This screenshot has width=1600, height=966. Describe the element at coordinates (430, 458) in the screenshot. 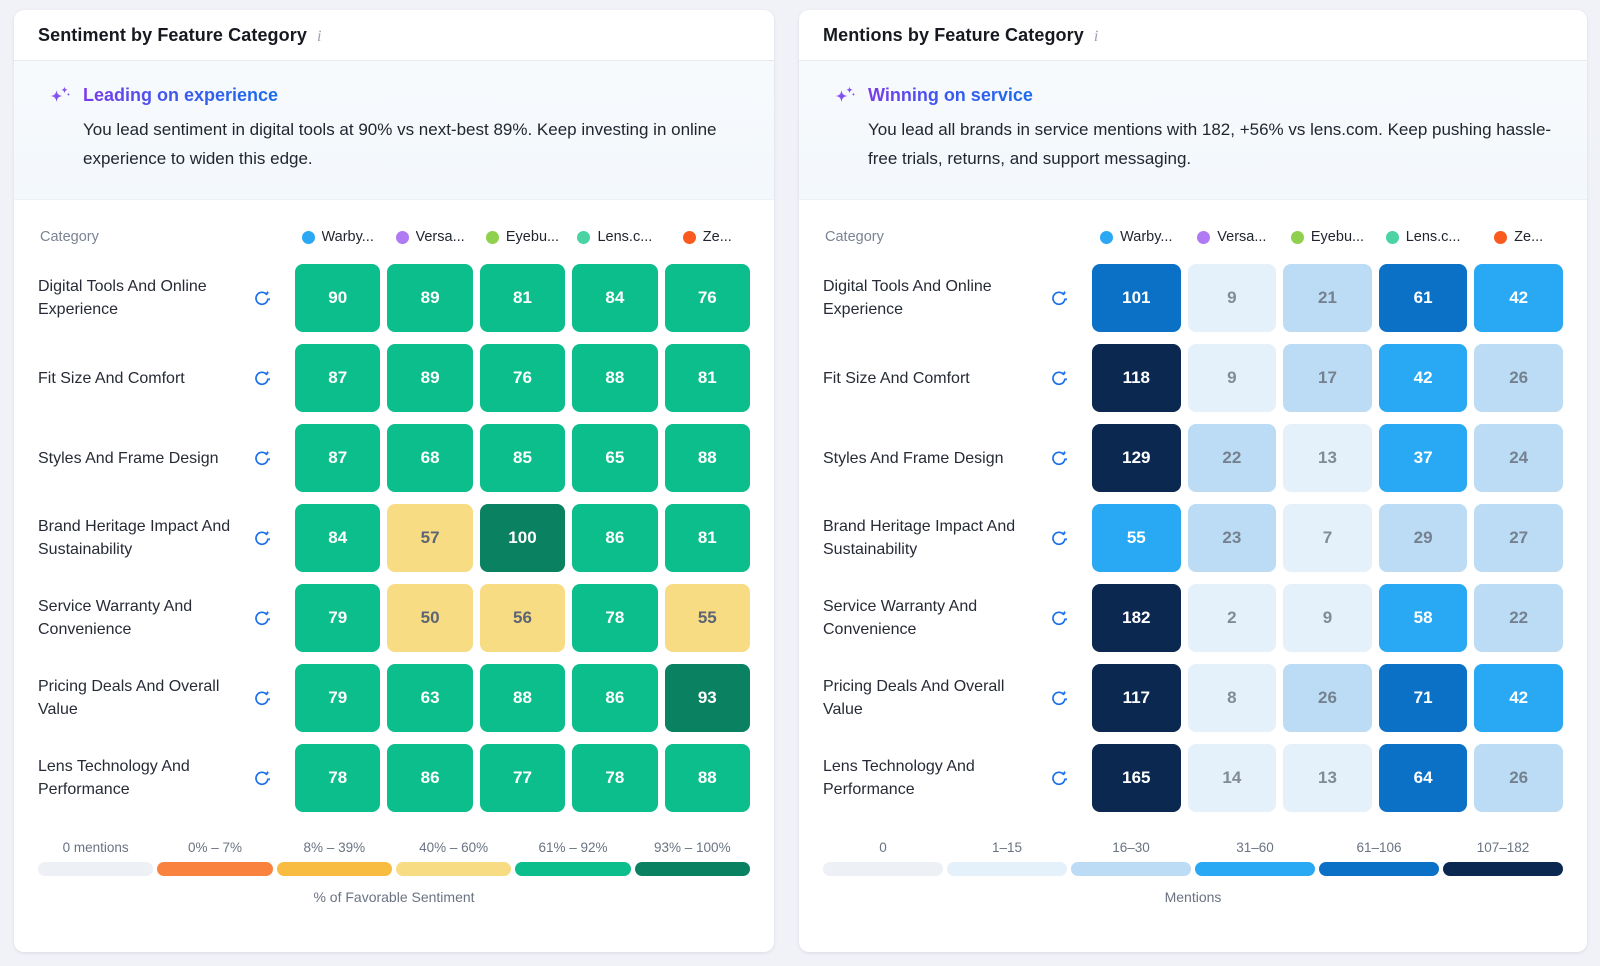

I see `heatmap-cell: 68` at that location.